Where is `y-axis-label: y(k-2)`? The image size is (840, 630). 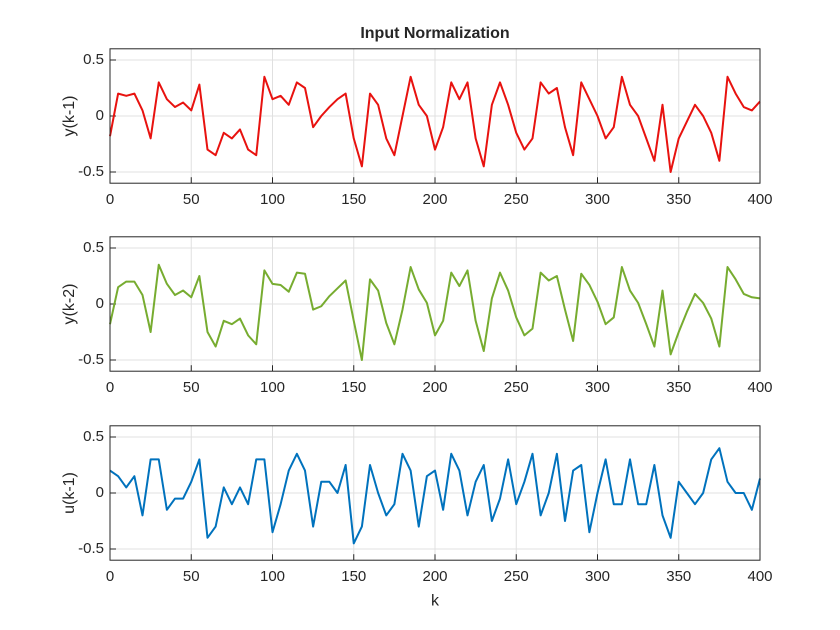 y-axis-label: y(k-2) is located at coordinates (69, 304).